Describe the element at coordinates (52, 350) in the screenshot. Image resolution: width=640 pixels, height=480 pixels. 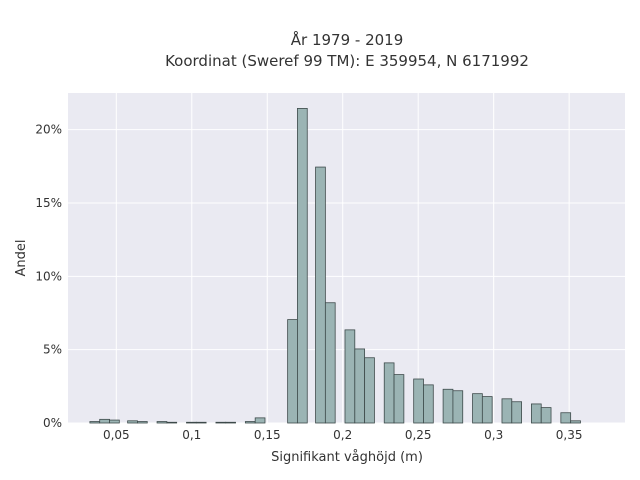
I see `y-tick-label: 5%` at that location.